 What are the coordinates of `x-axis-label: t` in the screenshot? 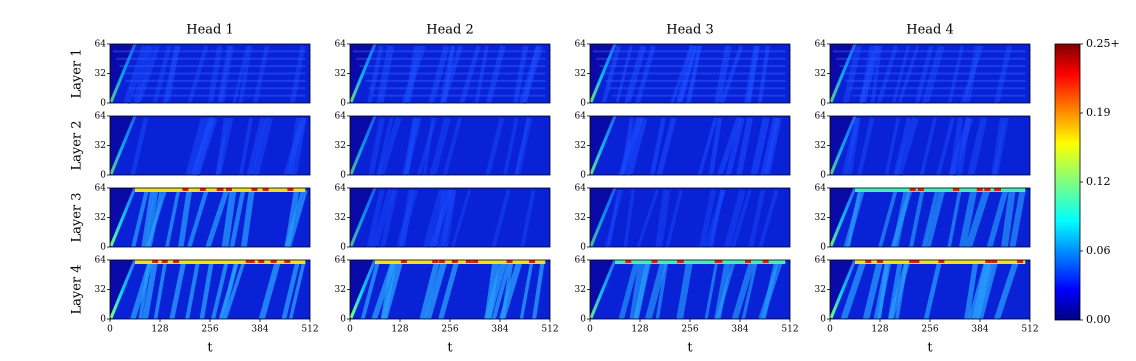 It's located at (210, 348).